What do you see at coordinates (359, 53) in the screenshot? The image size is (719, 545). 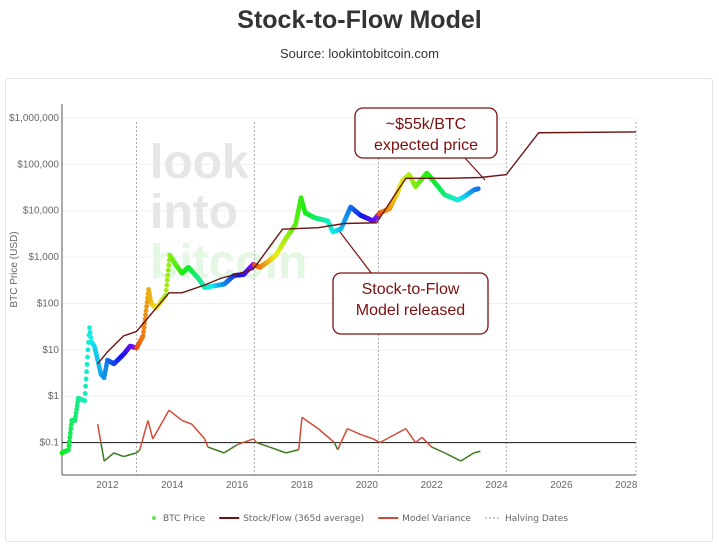 I see `page-subtitle: Source: lookintobitcoin.com` at bounding box center [359, 53].